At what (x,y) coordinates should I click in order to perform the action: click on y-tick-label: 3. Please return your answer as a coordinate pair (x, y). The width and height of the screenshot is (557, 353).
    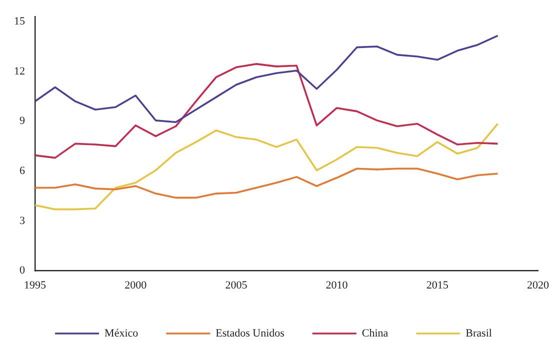
    Looking at the image, I should click on (23, 220).